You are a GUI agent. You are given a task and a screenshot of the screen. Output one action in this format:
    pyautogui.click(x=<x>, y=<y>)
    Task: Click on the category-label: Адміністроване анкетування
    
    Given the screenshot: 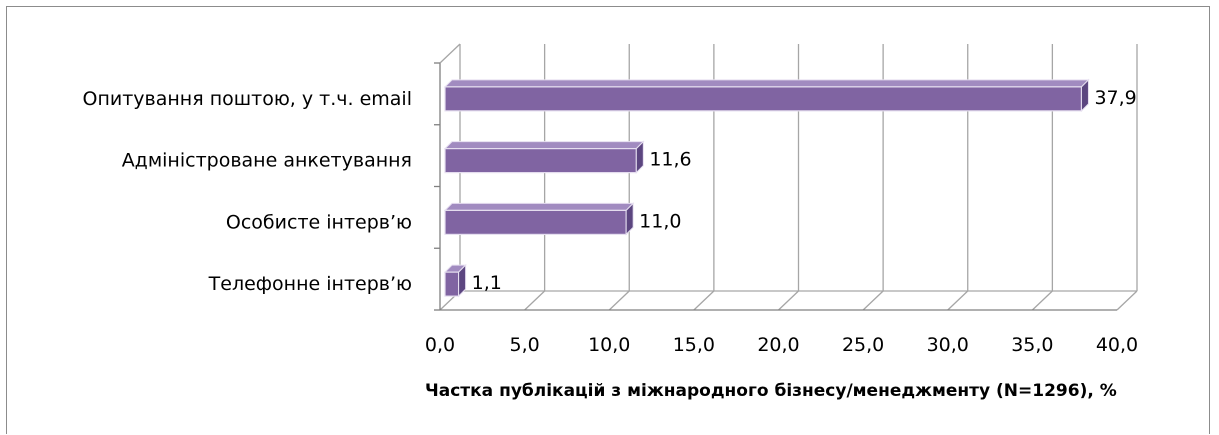 What is the action you would take?
    pyautogui.click(x=267, y=161)
    